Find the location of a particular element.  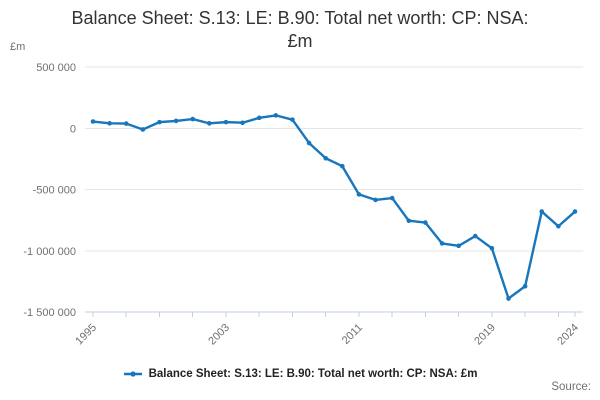

legend-line-marker-icon is located at coordinates (132, 374).